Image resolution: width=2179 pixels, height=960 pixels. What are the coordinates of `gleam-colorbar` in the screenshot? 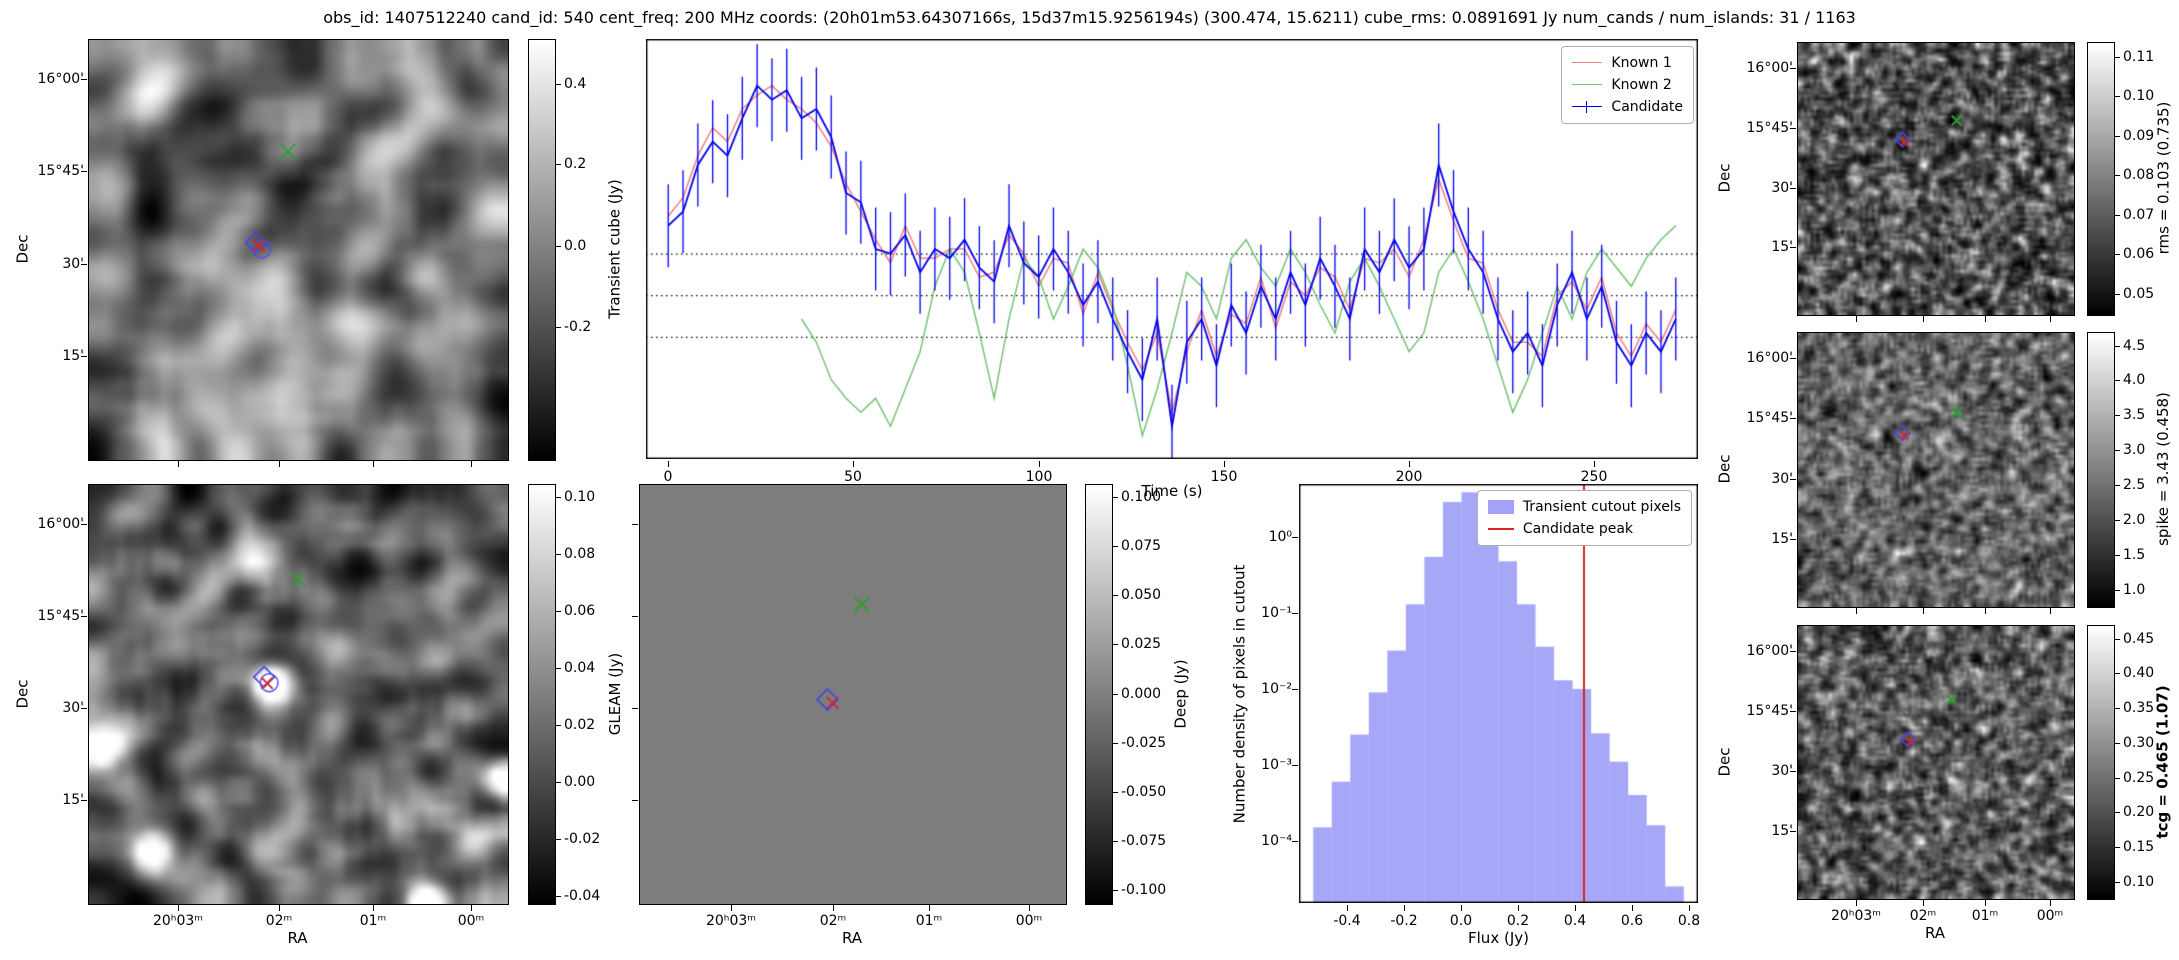 It's located at (542, 694).